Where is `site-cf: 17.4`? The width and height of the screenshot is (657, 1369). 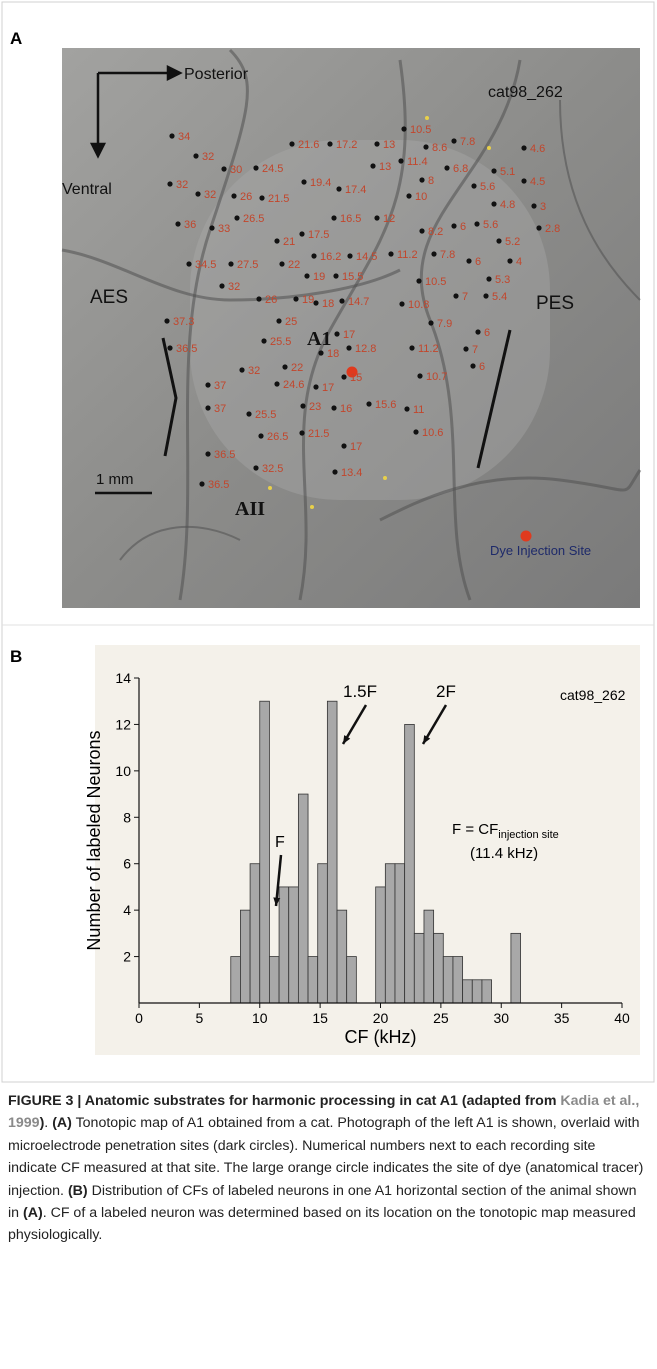 site-cf: 17.4 is located at coordinates (355, 190).